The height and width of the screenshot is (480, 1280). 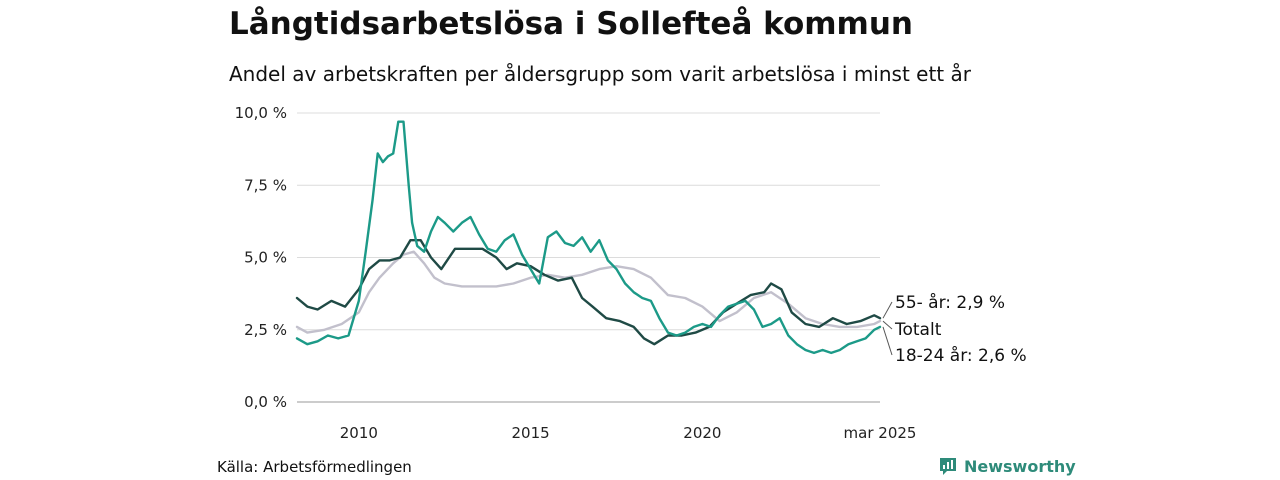 I want to click on end-labels: 55- år: 2,9 % Totalt 18-24 år: 2,6 %, so click(x=954, y=329).